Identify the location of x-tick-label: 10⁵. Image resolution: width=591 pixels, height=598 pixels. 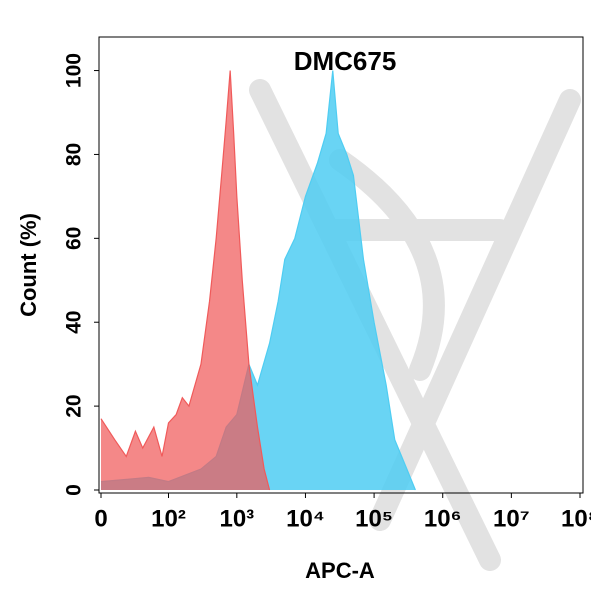
(374, 518).